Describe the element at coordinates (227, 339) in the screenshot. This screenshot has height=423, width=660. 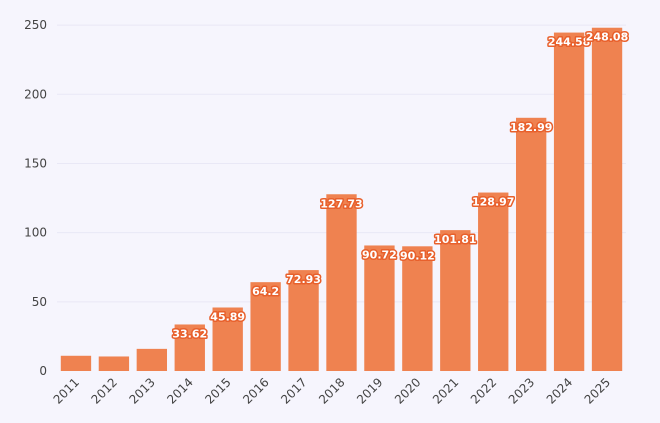
I see `bar-2015` at that location.